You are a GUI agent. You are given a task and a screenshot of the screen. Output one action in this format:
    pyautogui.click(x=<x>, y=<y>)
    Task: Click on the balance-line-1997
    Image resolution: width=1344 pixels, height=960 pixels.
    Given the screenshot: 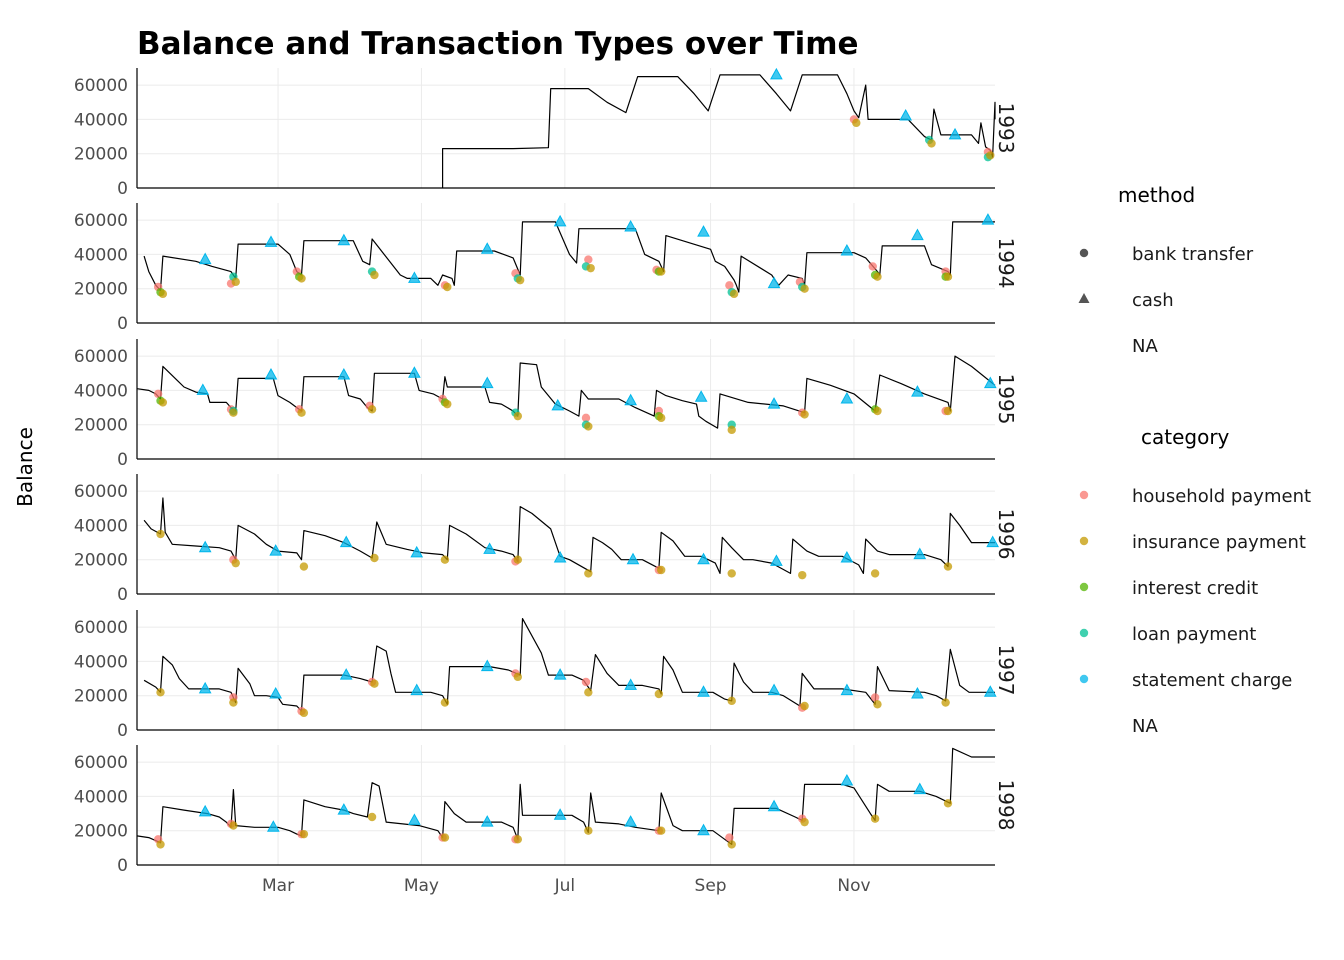 What is the action you would take?
    pyautogui.click(x=569, y=664)
    